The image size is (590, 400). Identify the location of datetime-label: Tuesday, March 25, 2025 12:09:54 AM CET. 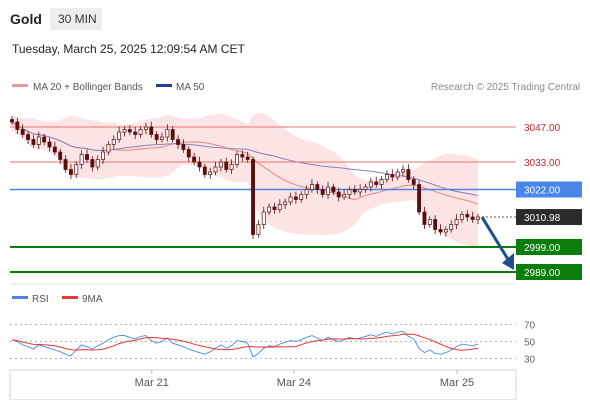
(128, 49).